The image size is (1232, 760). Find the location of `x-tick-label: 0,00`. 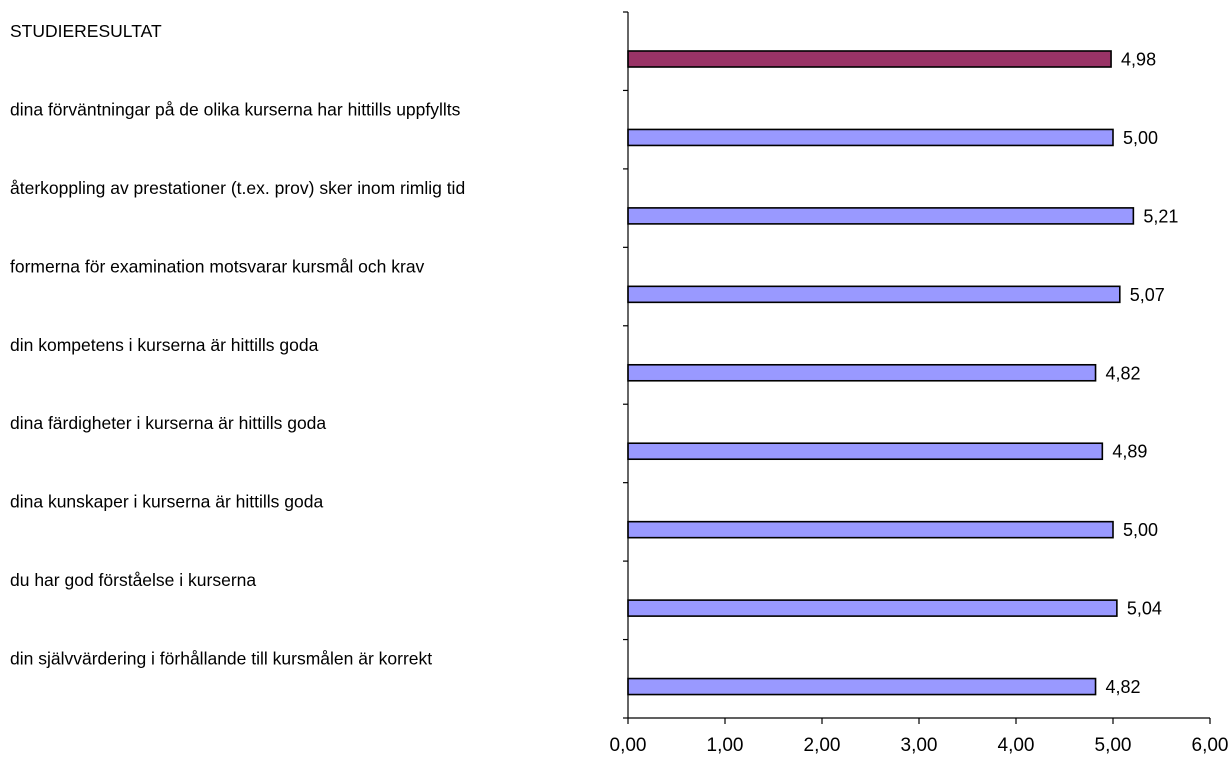

x-tick-label: 0,00 is located at coordinates (628, 745).